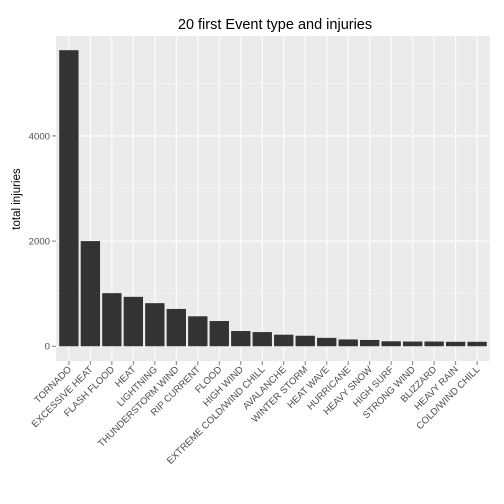 The width and height of the screenshot is (504, 504). Describe the element at coordinates (39, 136) in the screenshot. I see `y-tick-label: 4000` at that location.